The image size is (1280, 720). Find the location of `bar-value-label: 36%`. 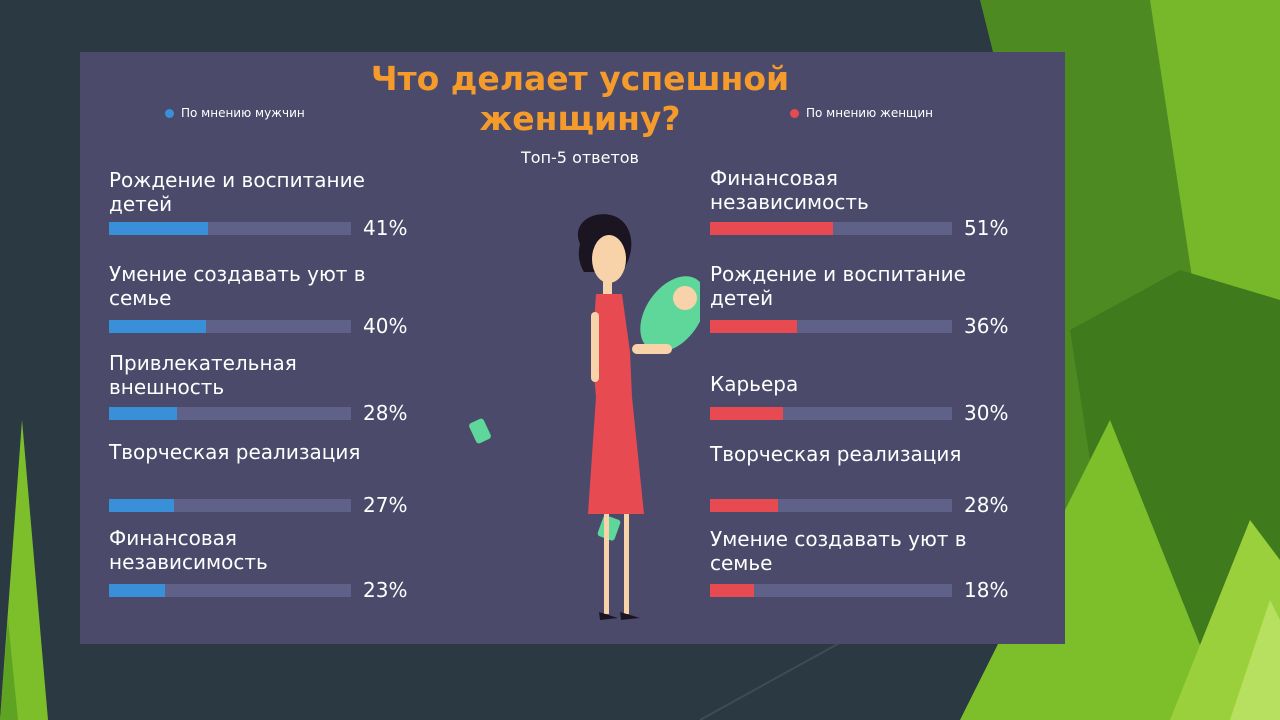

bar-value-label: 36% is located at coordinates (986, 326).